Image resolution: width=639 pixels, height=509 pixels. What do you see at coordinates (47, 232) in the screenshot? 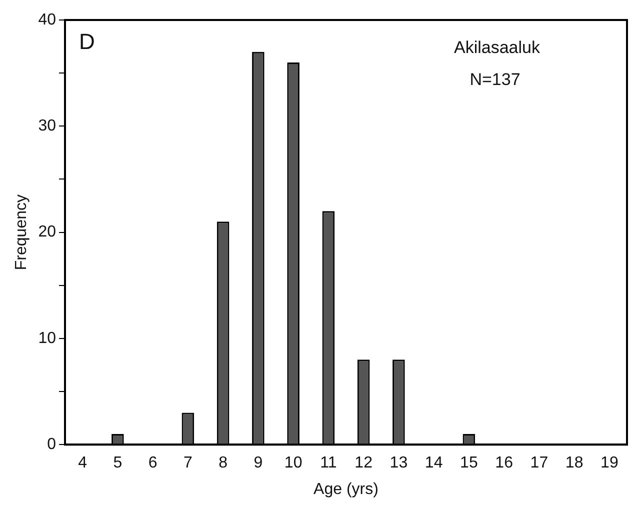
I see `y-tick-label: 20` at bounding box center [47, 232].